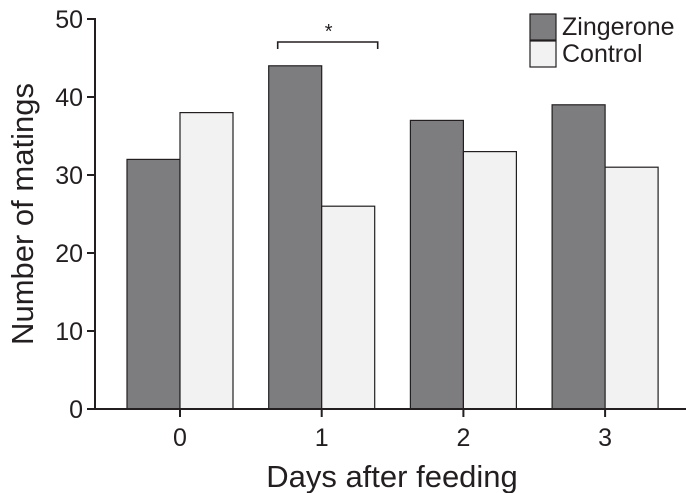 The width and height of the screenshot is (686, 493). I want to click on y-tick-label: 40, so click(69, 98).